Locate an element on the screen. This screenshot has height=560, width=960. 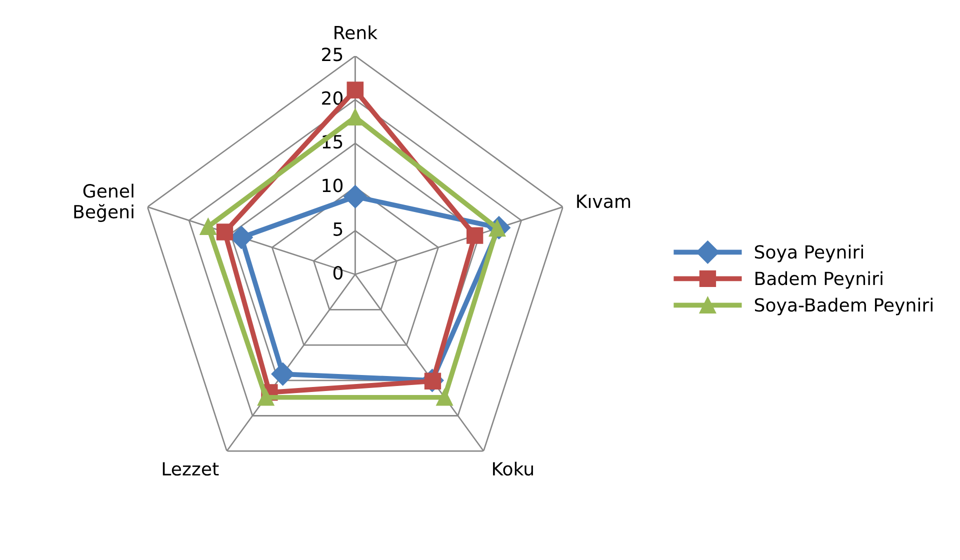
legend-label: Badem Peyniri is located at coordinates (819, 280).